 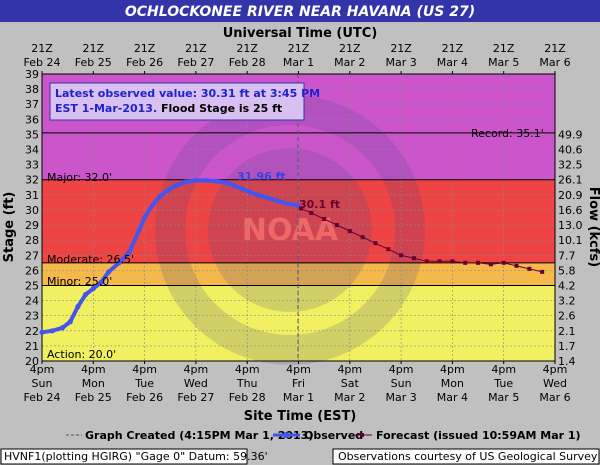 What do you see at coordinates (247, 397) in the screenshot?
I see `bottom-tick-date: Feb 28` at bounding box center [247, 397].